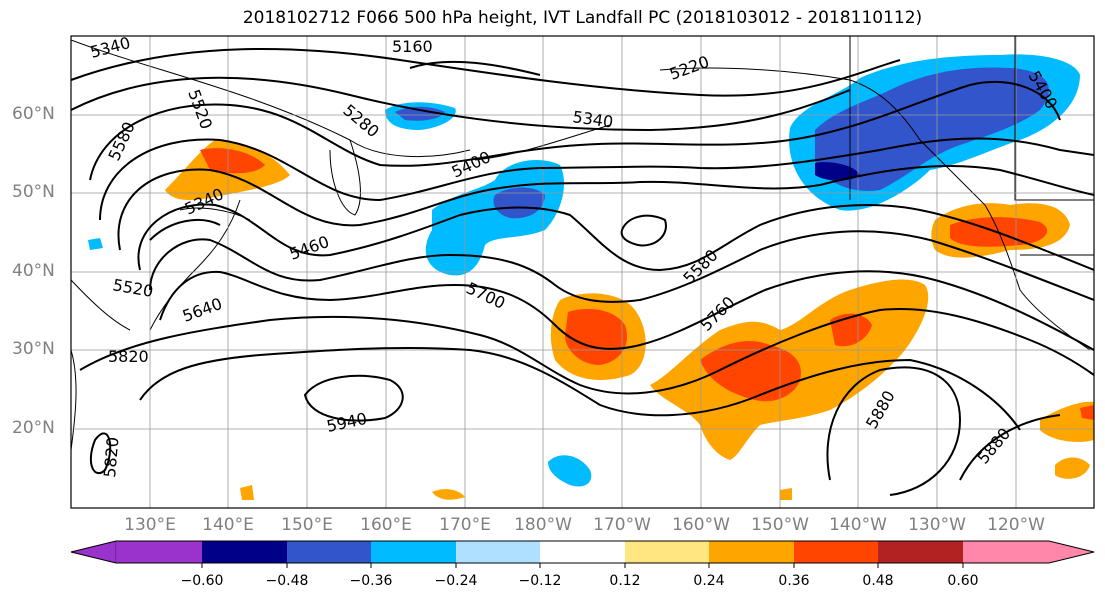 Image resolution: width=1105 pixels, height=601 pixels. What do you see at coordinates (709, 581) in the screenshot?
I see `colorbar-tick-label: 0.24` at bounding box center [709, 581].